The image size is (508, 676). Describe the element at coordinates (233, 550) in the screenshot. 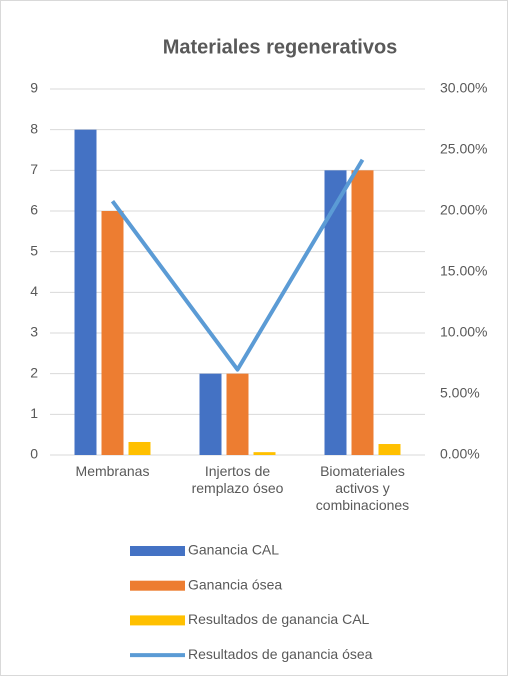

I see `legend-label: Ganancia CAL` at that location.